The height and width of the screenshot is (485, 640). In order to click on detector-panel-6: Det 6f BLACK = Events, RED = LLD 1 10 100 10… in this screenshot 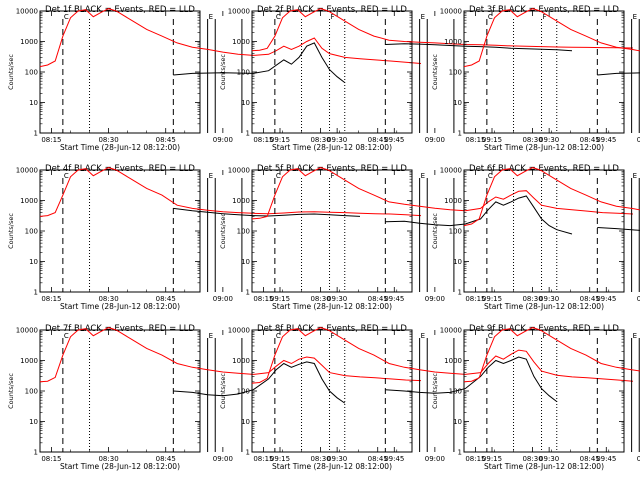, I will do `click(535, 237)`.